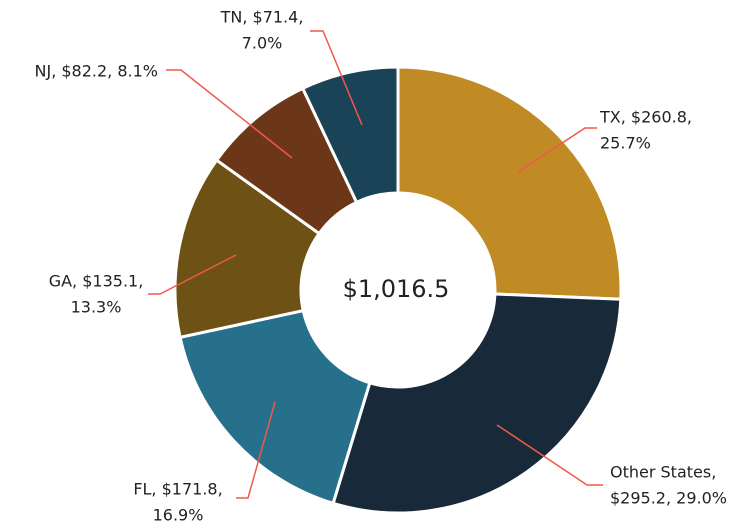  I want to click on data-label: FL, $171.8,, so click(177, 489).